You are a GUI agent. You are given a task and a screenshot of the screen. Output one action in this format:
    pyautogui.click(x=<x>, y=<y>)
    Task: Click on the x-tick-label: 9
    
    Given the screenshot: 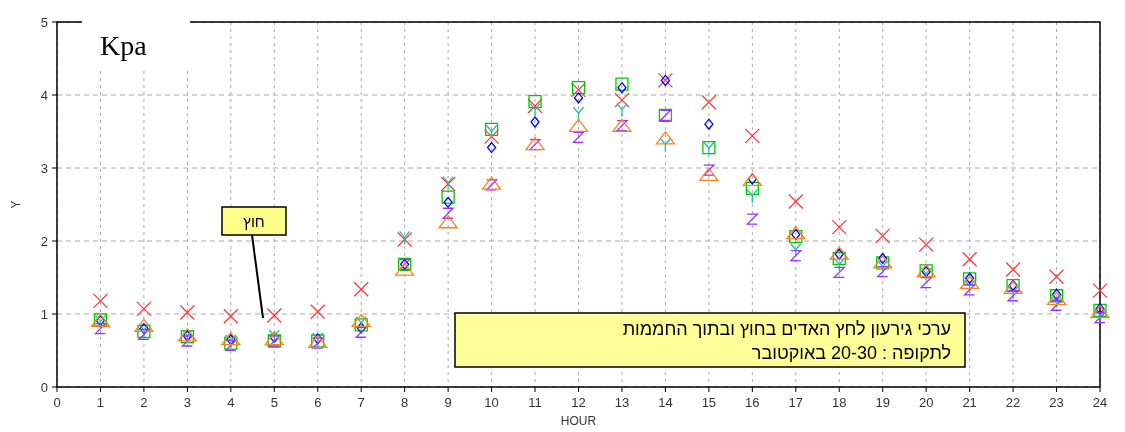 What is the action you would take?
    pyautogui.click(x=448, y=402)
    